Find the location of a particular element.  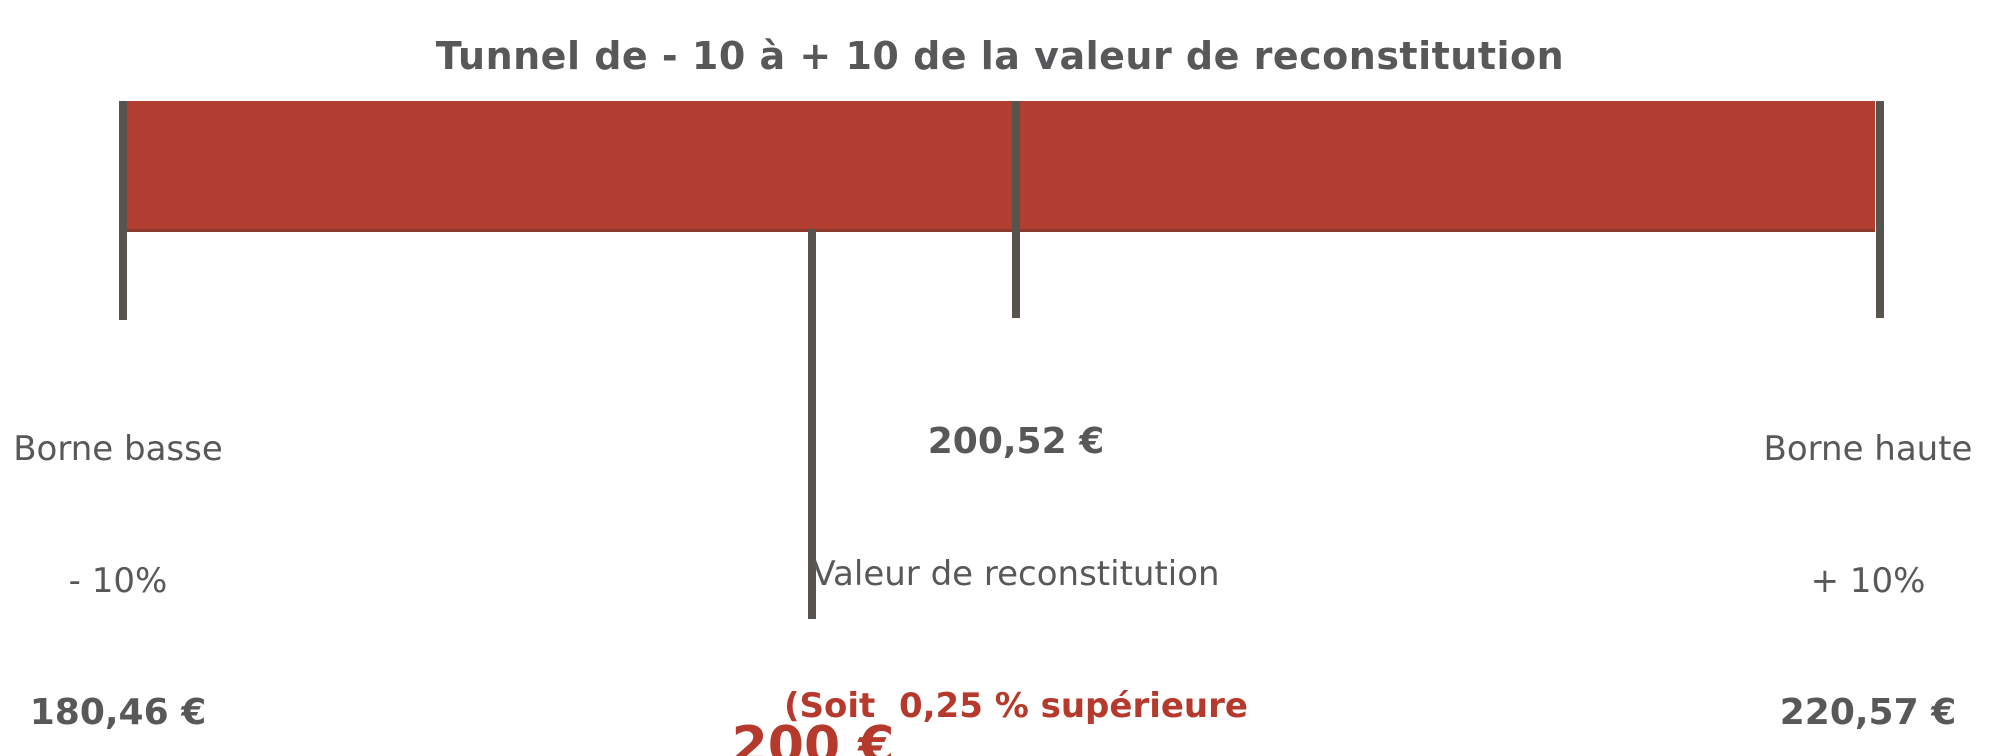

lower-bound-name: Borne basse is located at coordinates (118, 449).